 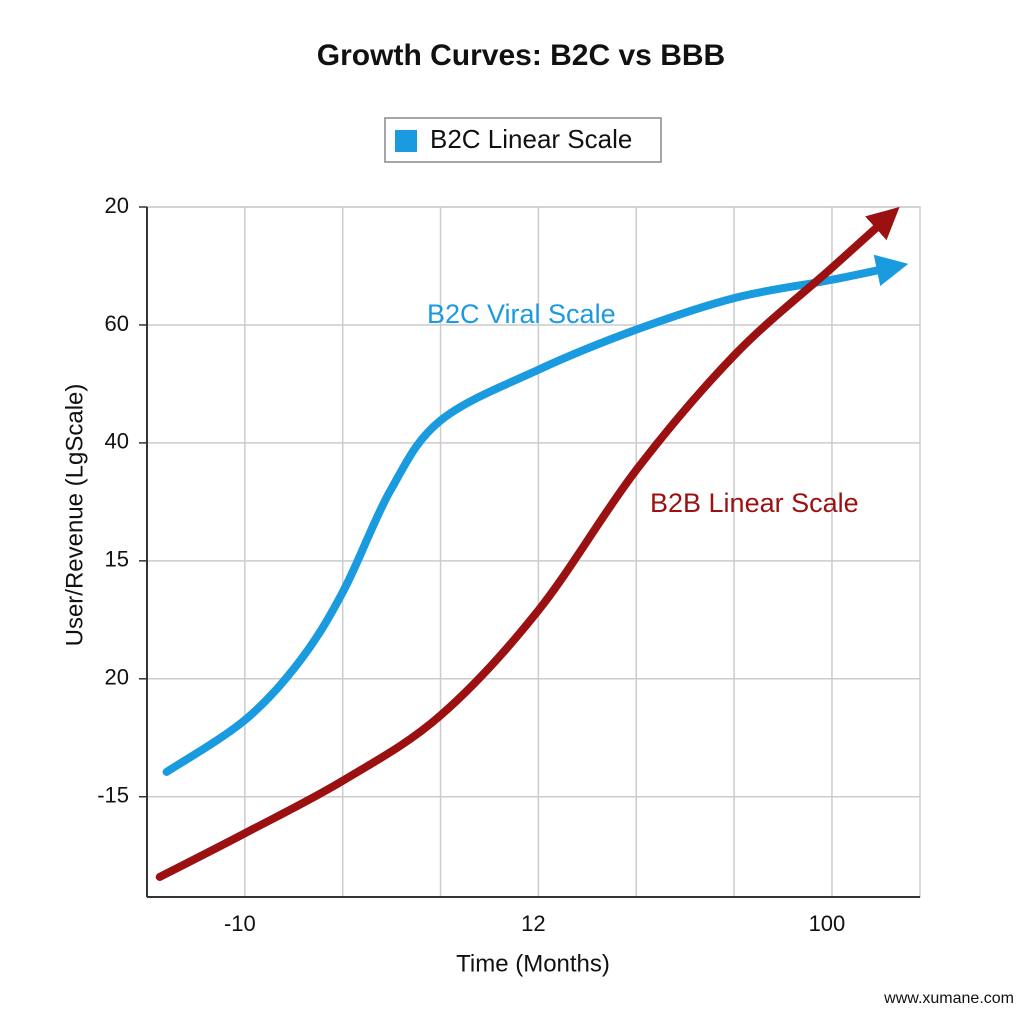 What do you see at coordinates (117, 323) in the screenshot?
I see `y-tick-label: 60` at bounding box center [117, 323].